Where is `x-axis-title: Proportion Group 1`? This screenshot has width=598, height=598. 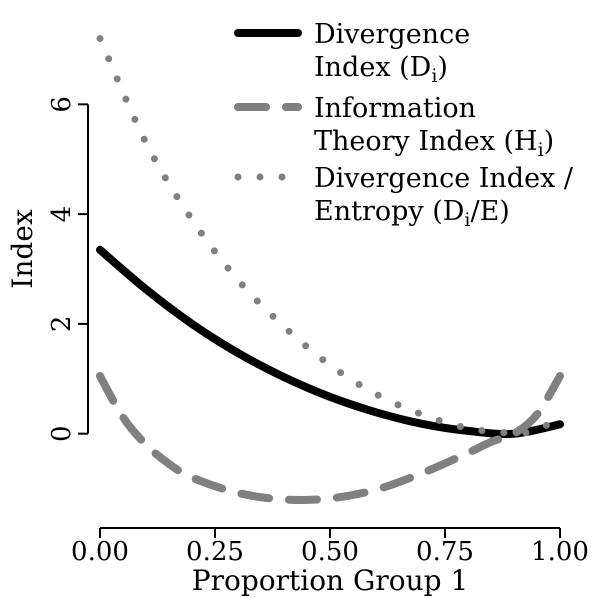 x-axis-title: Proportion Group 1 is located at coordinates (330, 580).